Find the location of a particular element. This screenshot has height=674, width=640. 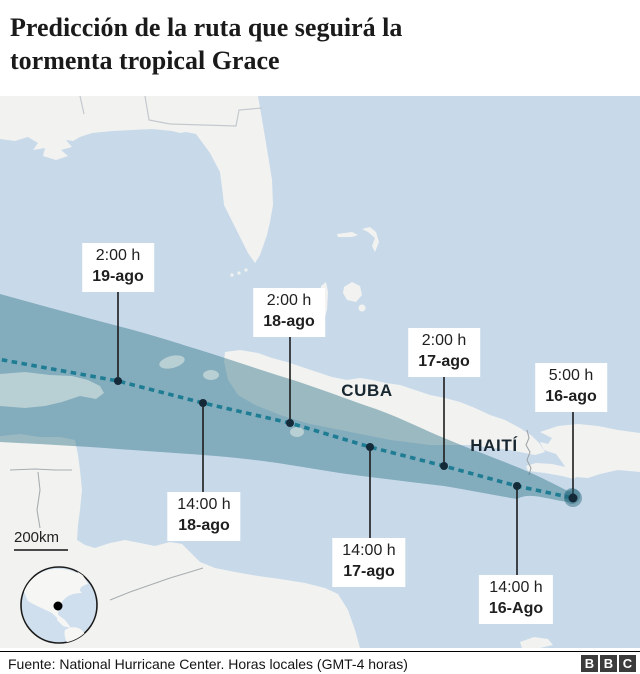

state-border-florida is located at coordinates (216, 117).